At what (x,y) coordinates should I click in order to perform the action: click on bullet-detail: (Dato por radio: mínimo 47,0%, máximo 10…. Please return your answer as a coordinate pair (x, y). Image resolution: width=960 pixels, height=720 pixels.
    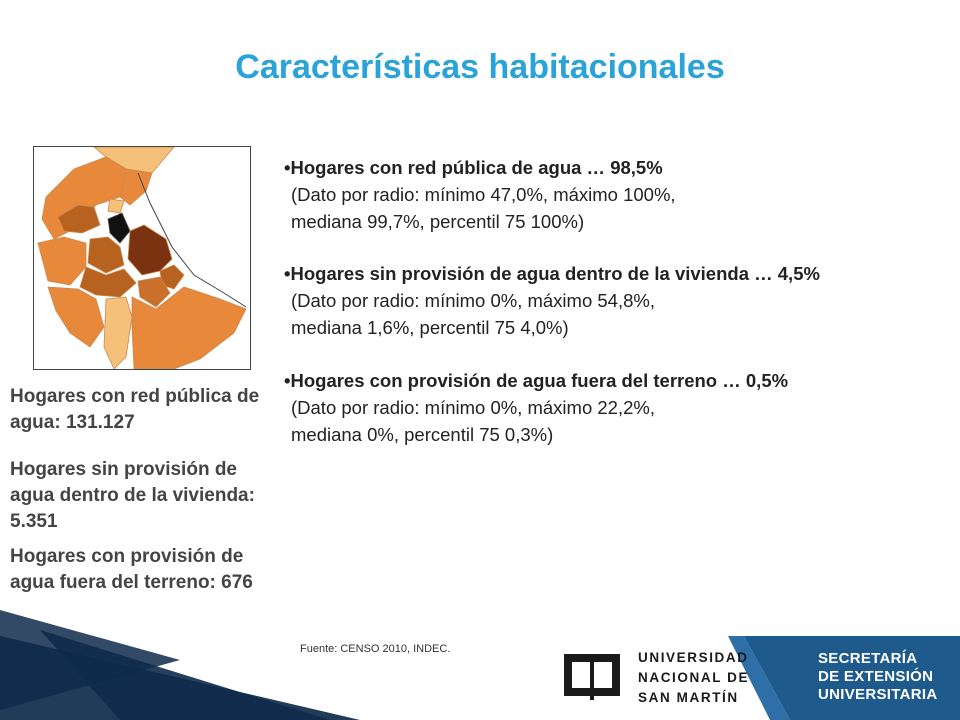
    Looking at the image, I should click on (483, 207).